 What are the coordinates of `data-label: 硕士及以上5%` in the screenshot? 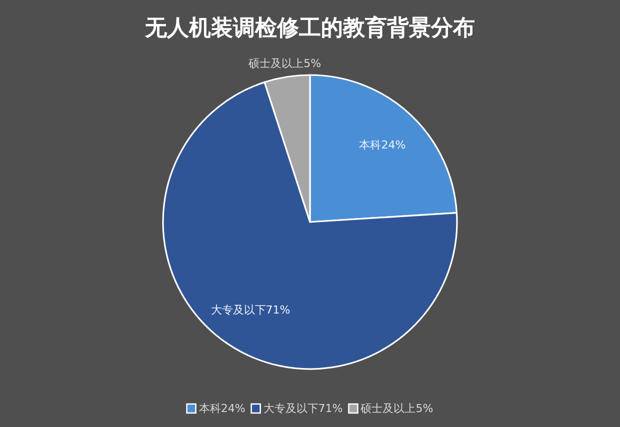 It's located at (285, 63).